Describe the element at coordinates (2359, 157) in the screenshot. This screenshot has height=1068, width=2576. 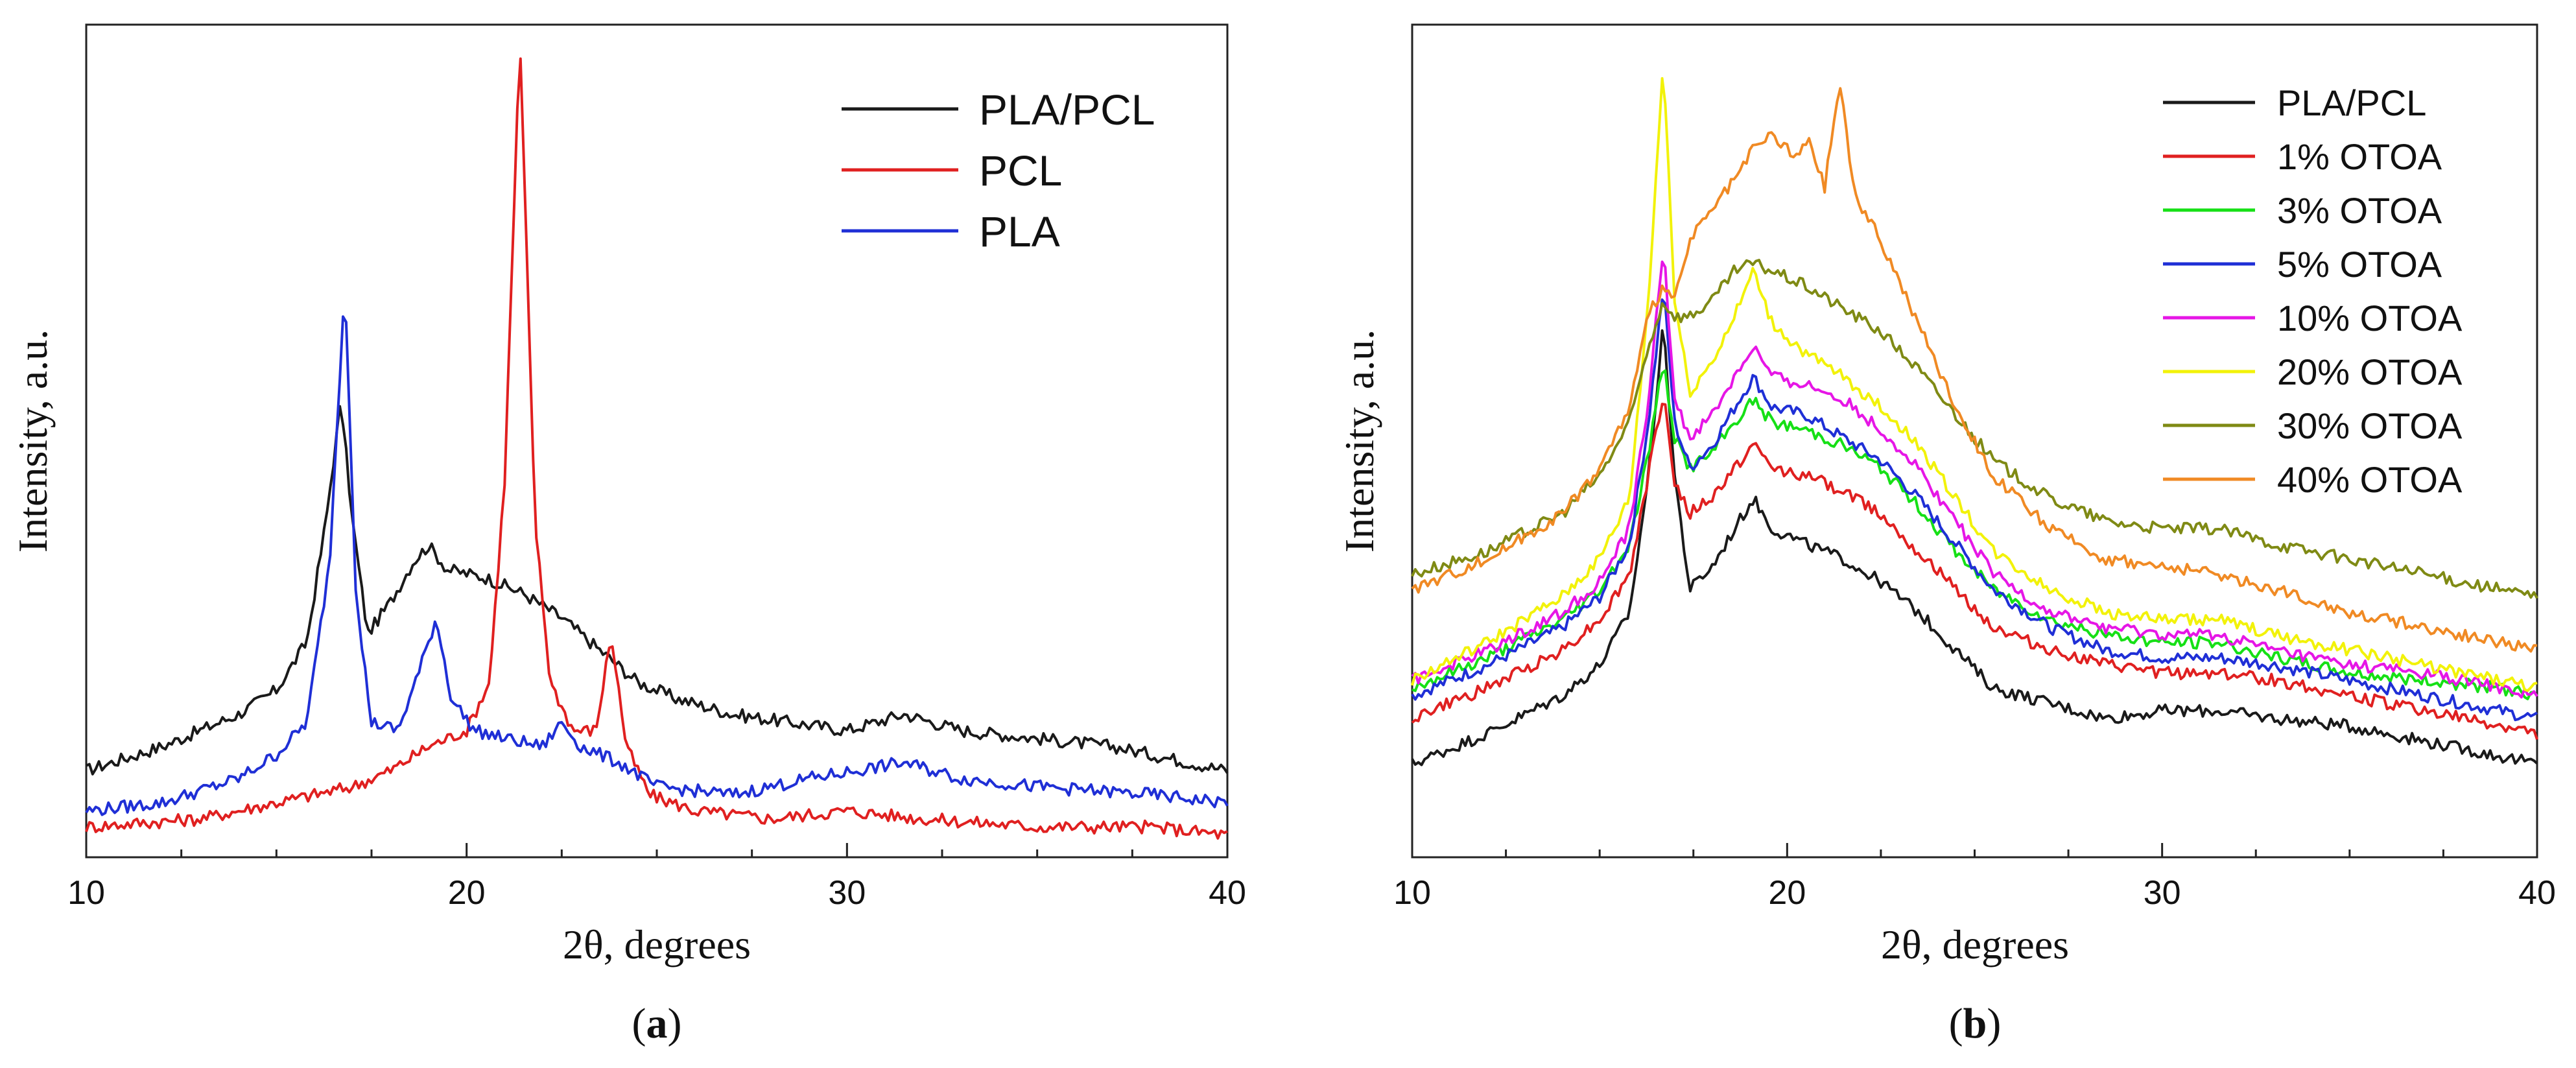
I see `legend-label-1-otoa: 1% OTOA` at that location.